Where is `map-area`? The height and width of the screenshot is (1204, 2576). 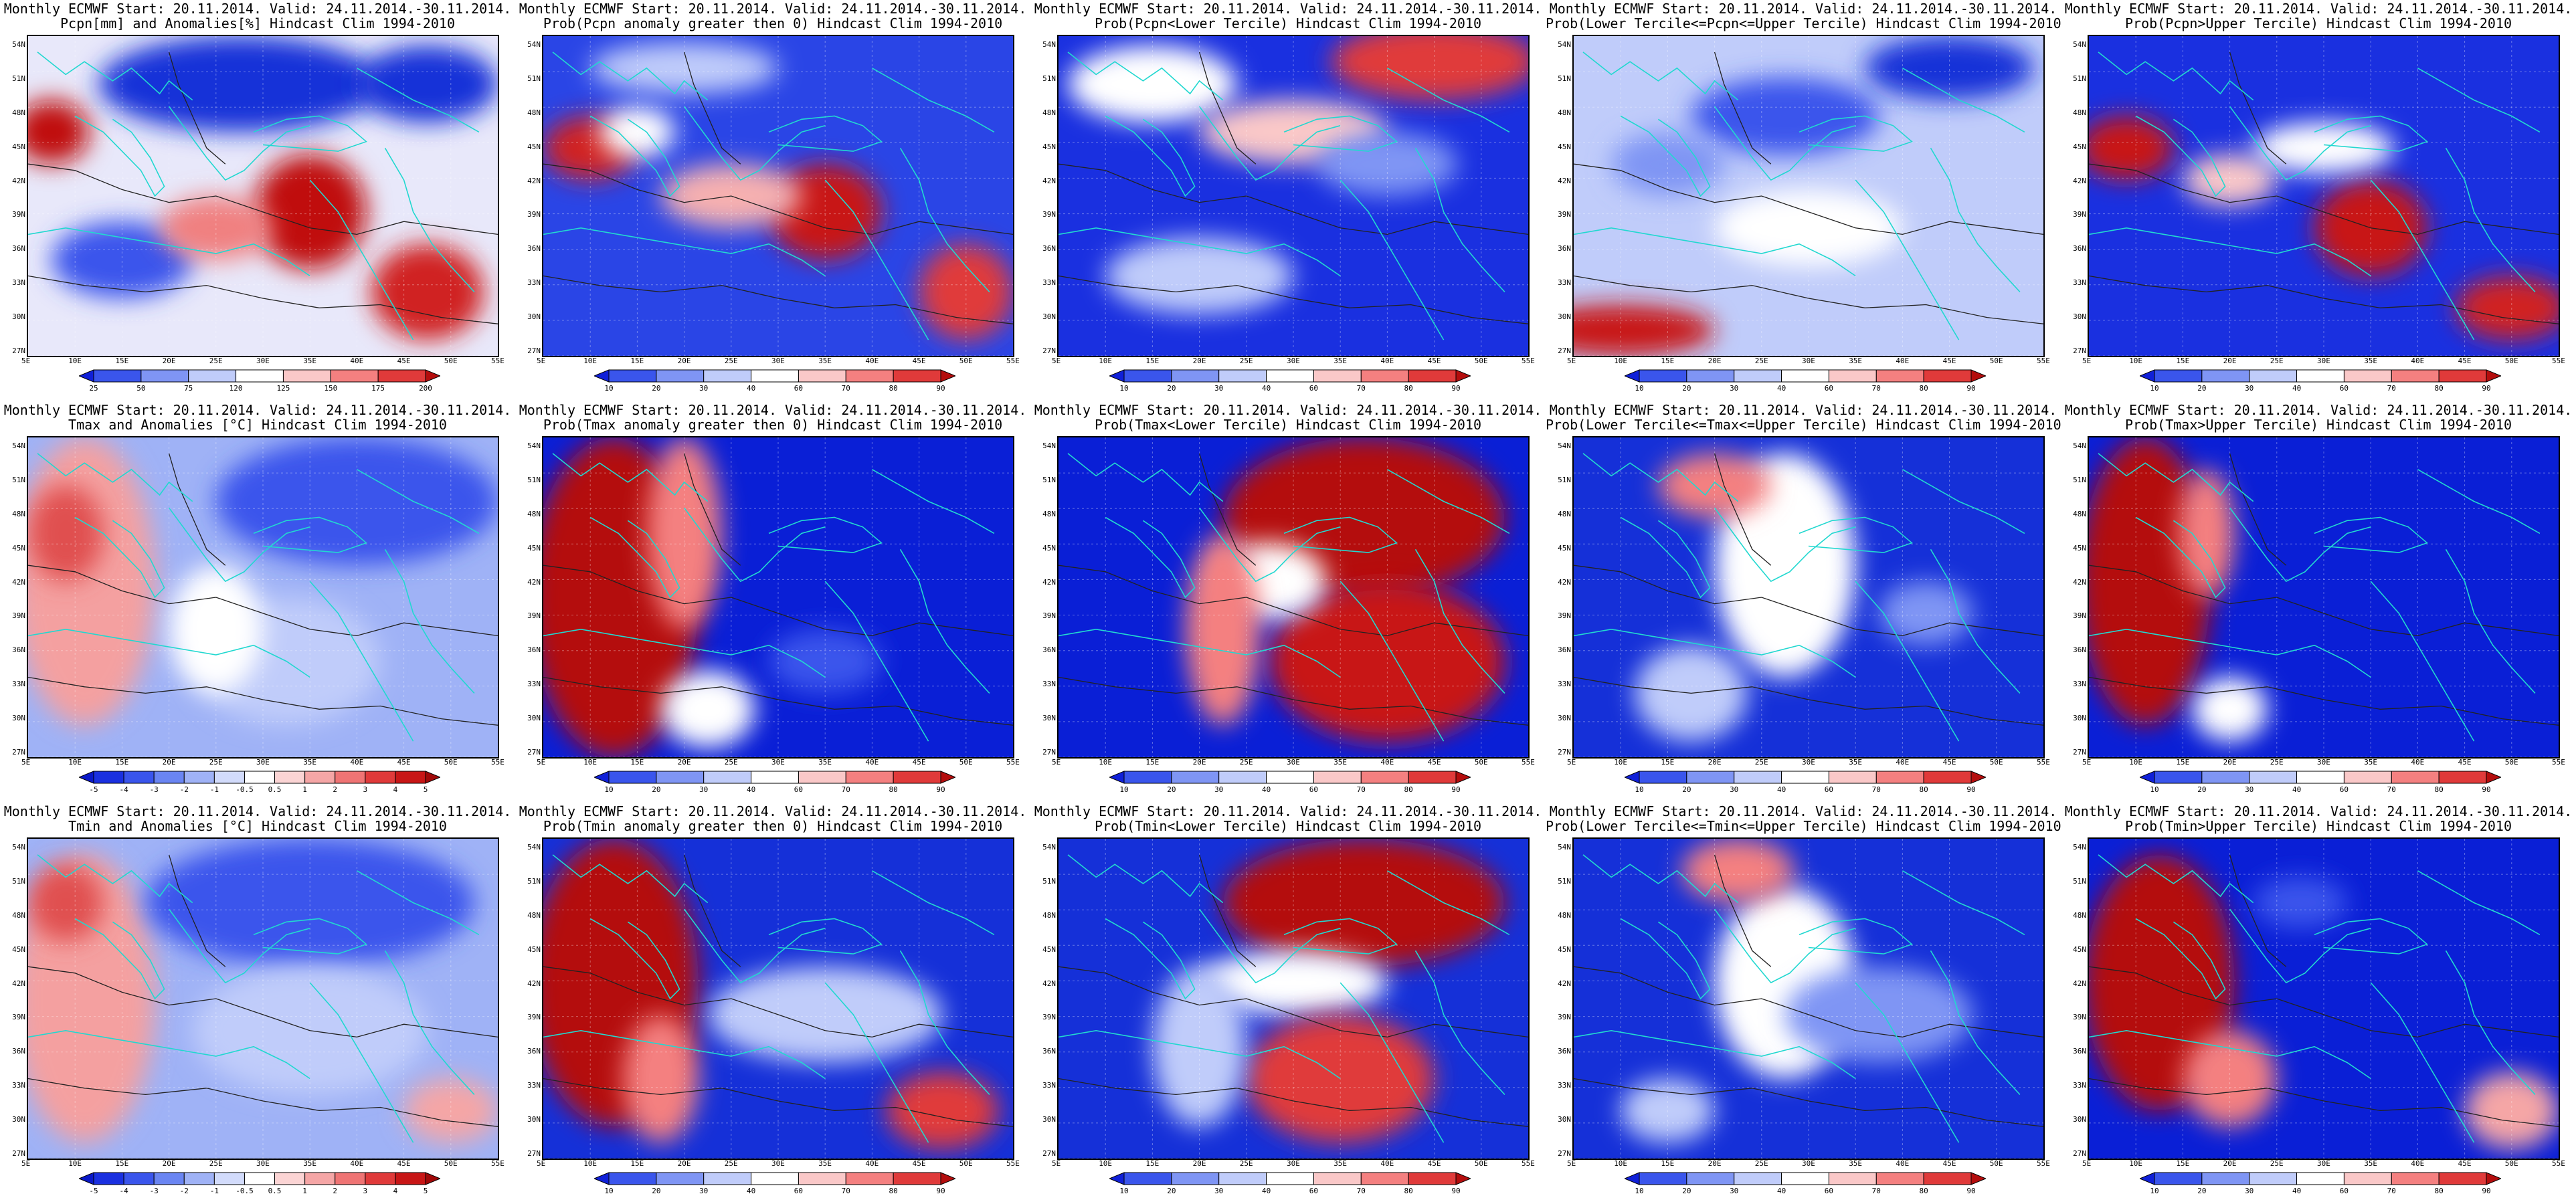
map-area is located at coordinates (778, 597).